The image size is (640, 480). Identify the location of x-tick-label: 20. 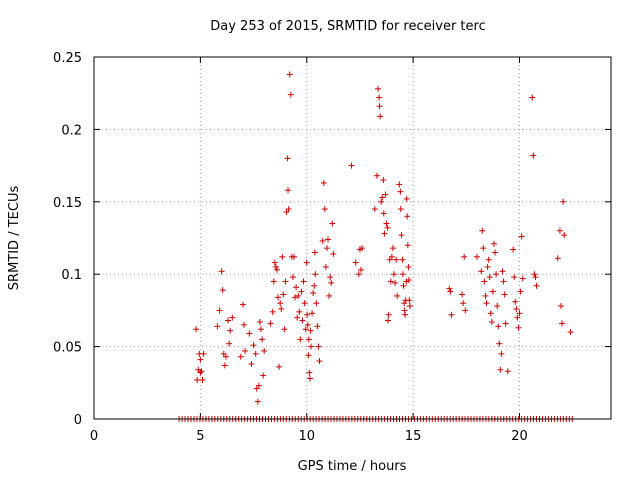
(519, 436).